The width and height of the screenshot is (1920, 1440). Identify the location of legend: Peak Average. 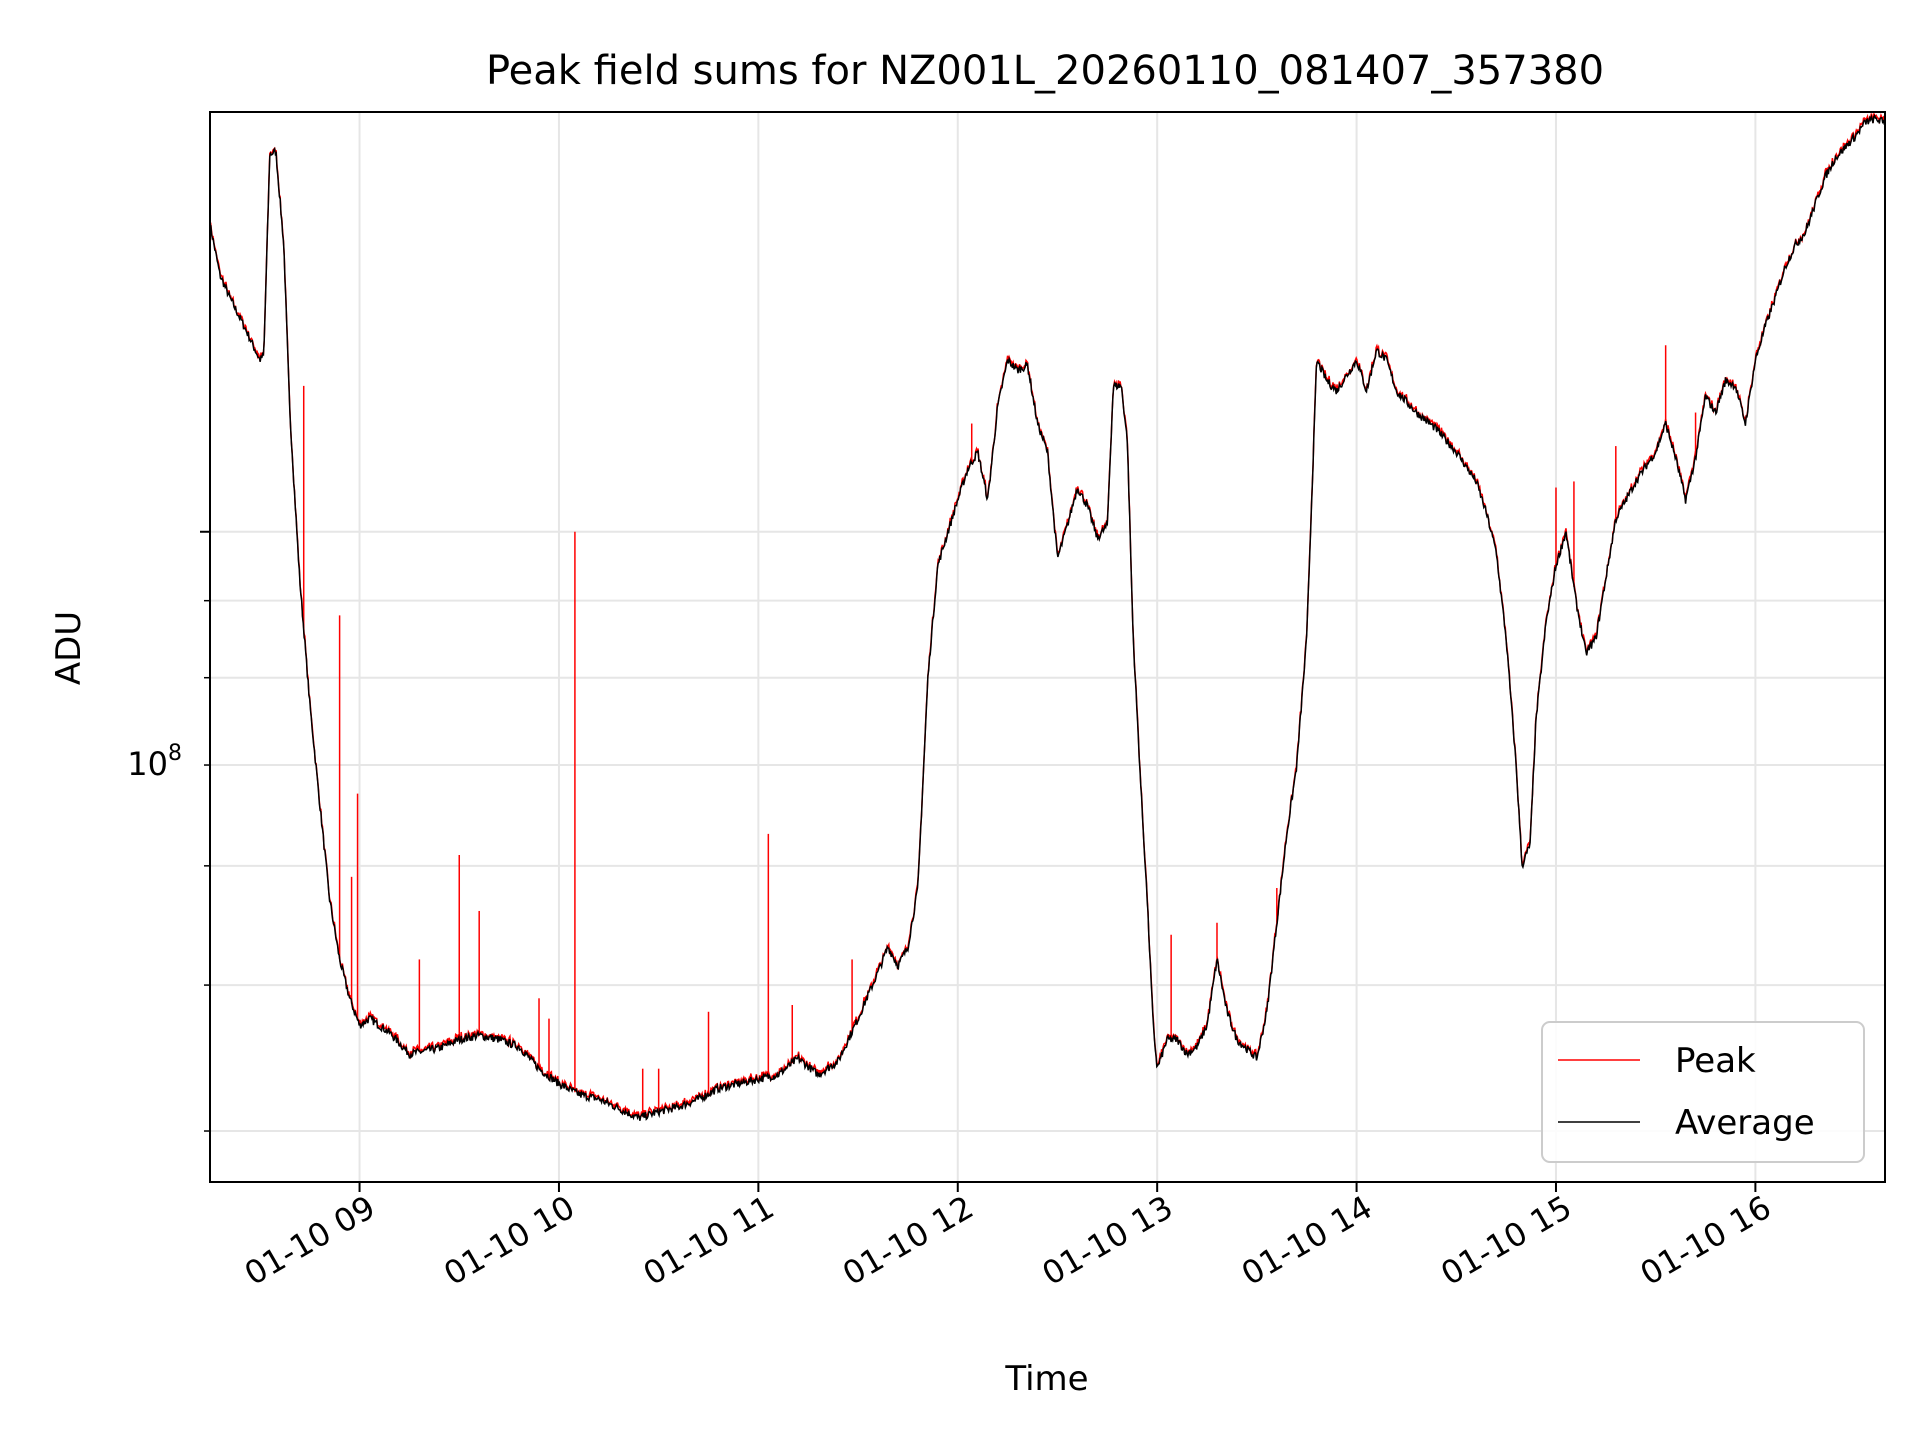
(1703, 1092).